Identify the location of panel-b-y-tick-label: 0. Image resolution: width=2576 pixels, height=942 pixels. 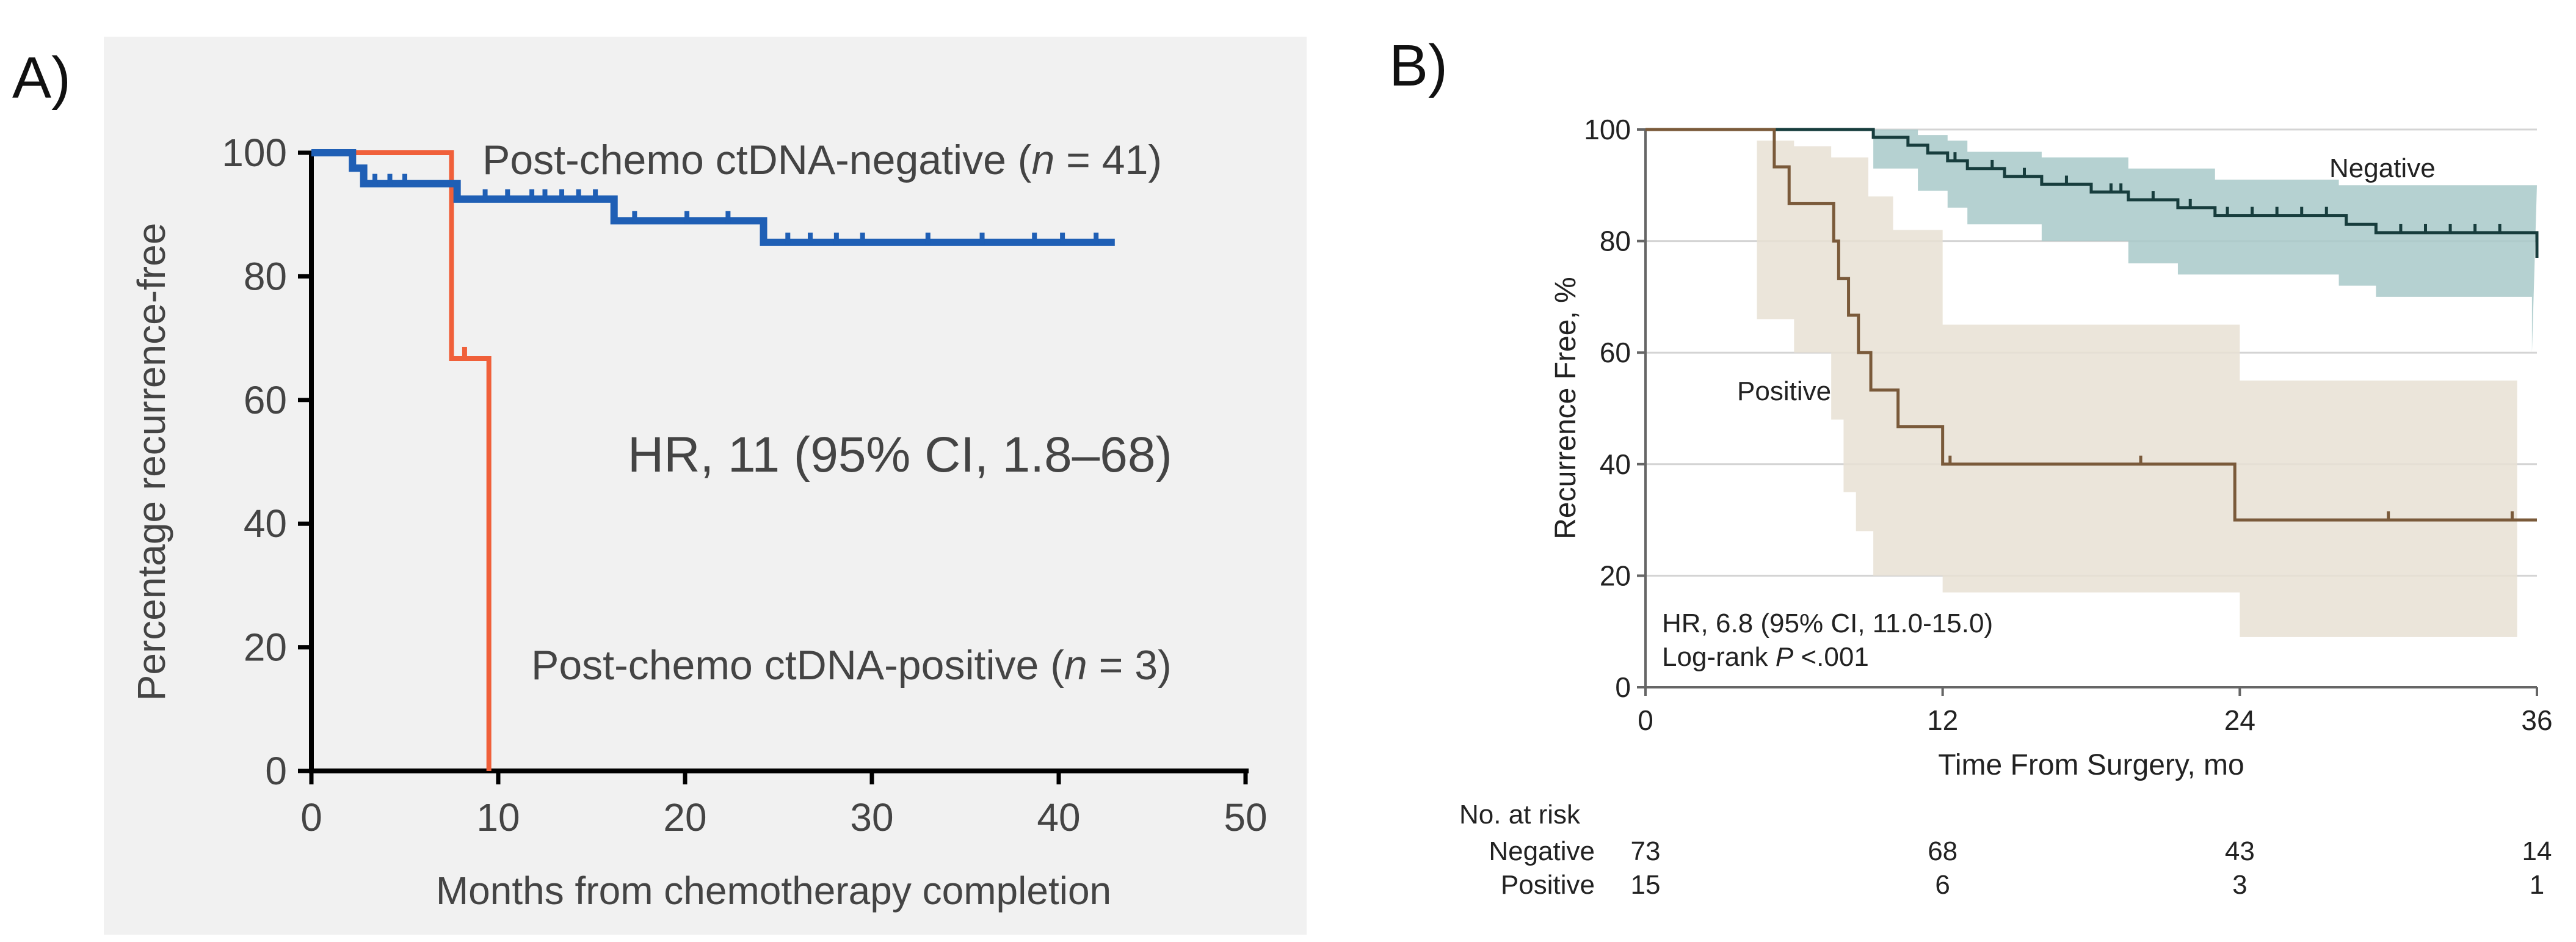
(1623, 687).